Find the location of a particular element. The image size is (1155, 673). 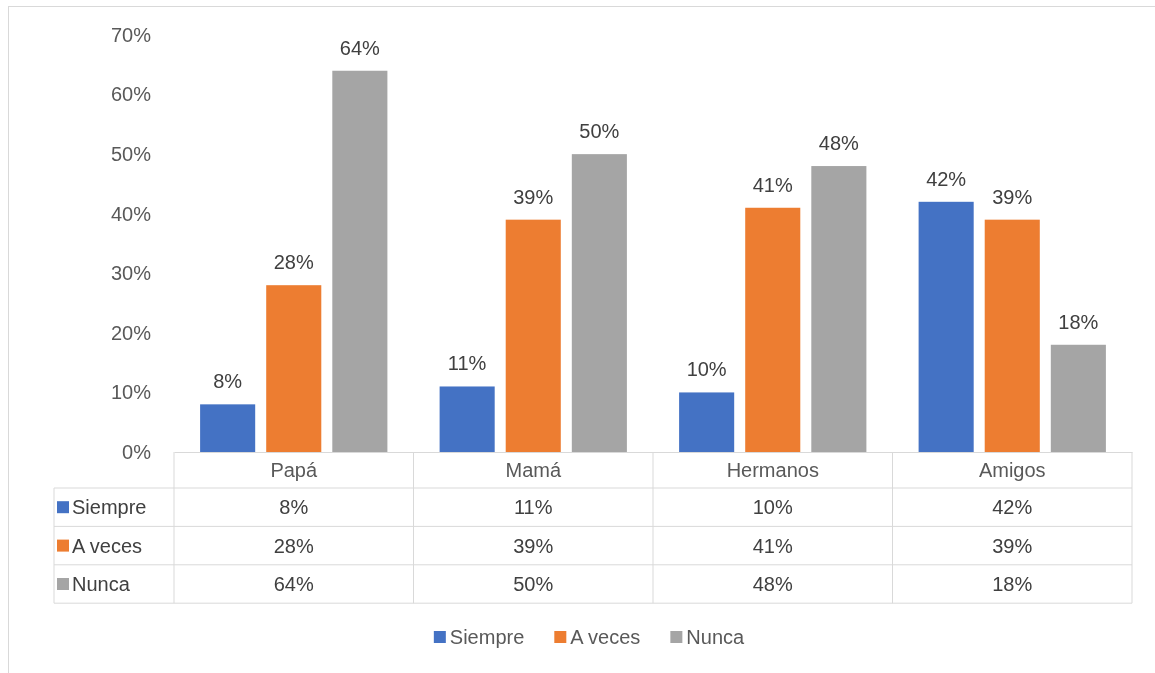

y-tick-label: 40% is located at coordinates (131, 213).